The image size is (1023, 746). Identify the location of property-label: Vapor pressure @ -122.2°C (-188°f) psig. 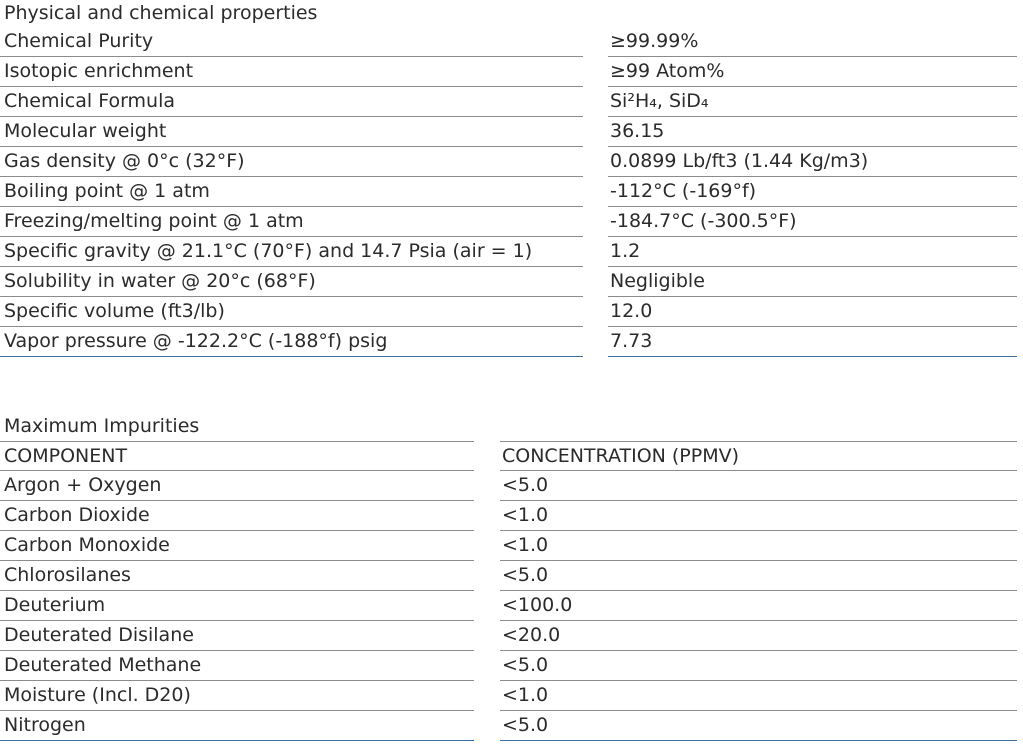
(291, 342).